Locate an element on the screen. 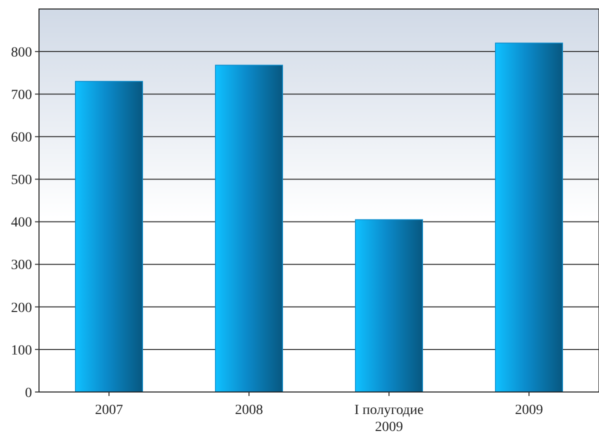 The image size is (599, 436). y-tick-label: 500 is located at coordinates (21, 180).